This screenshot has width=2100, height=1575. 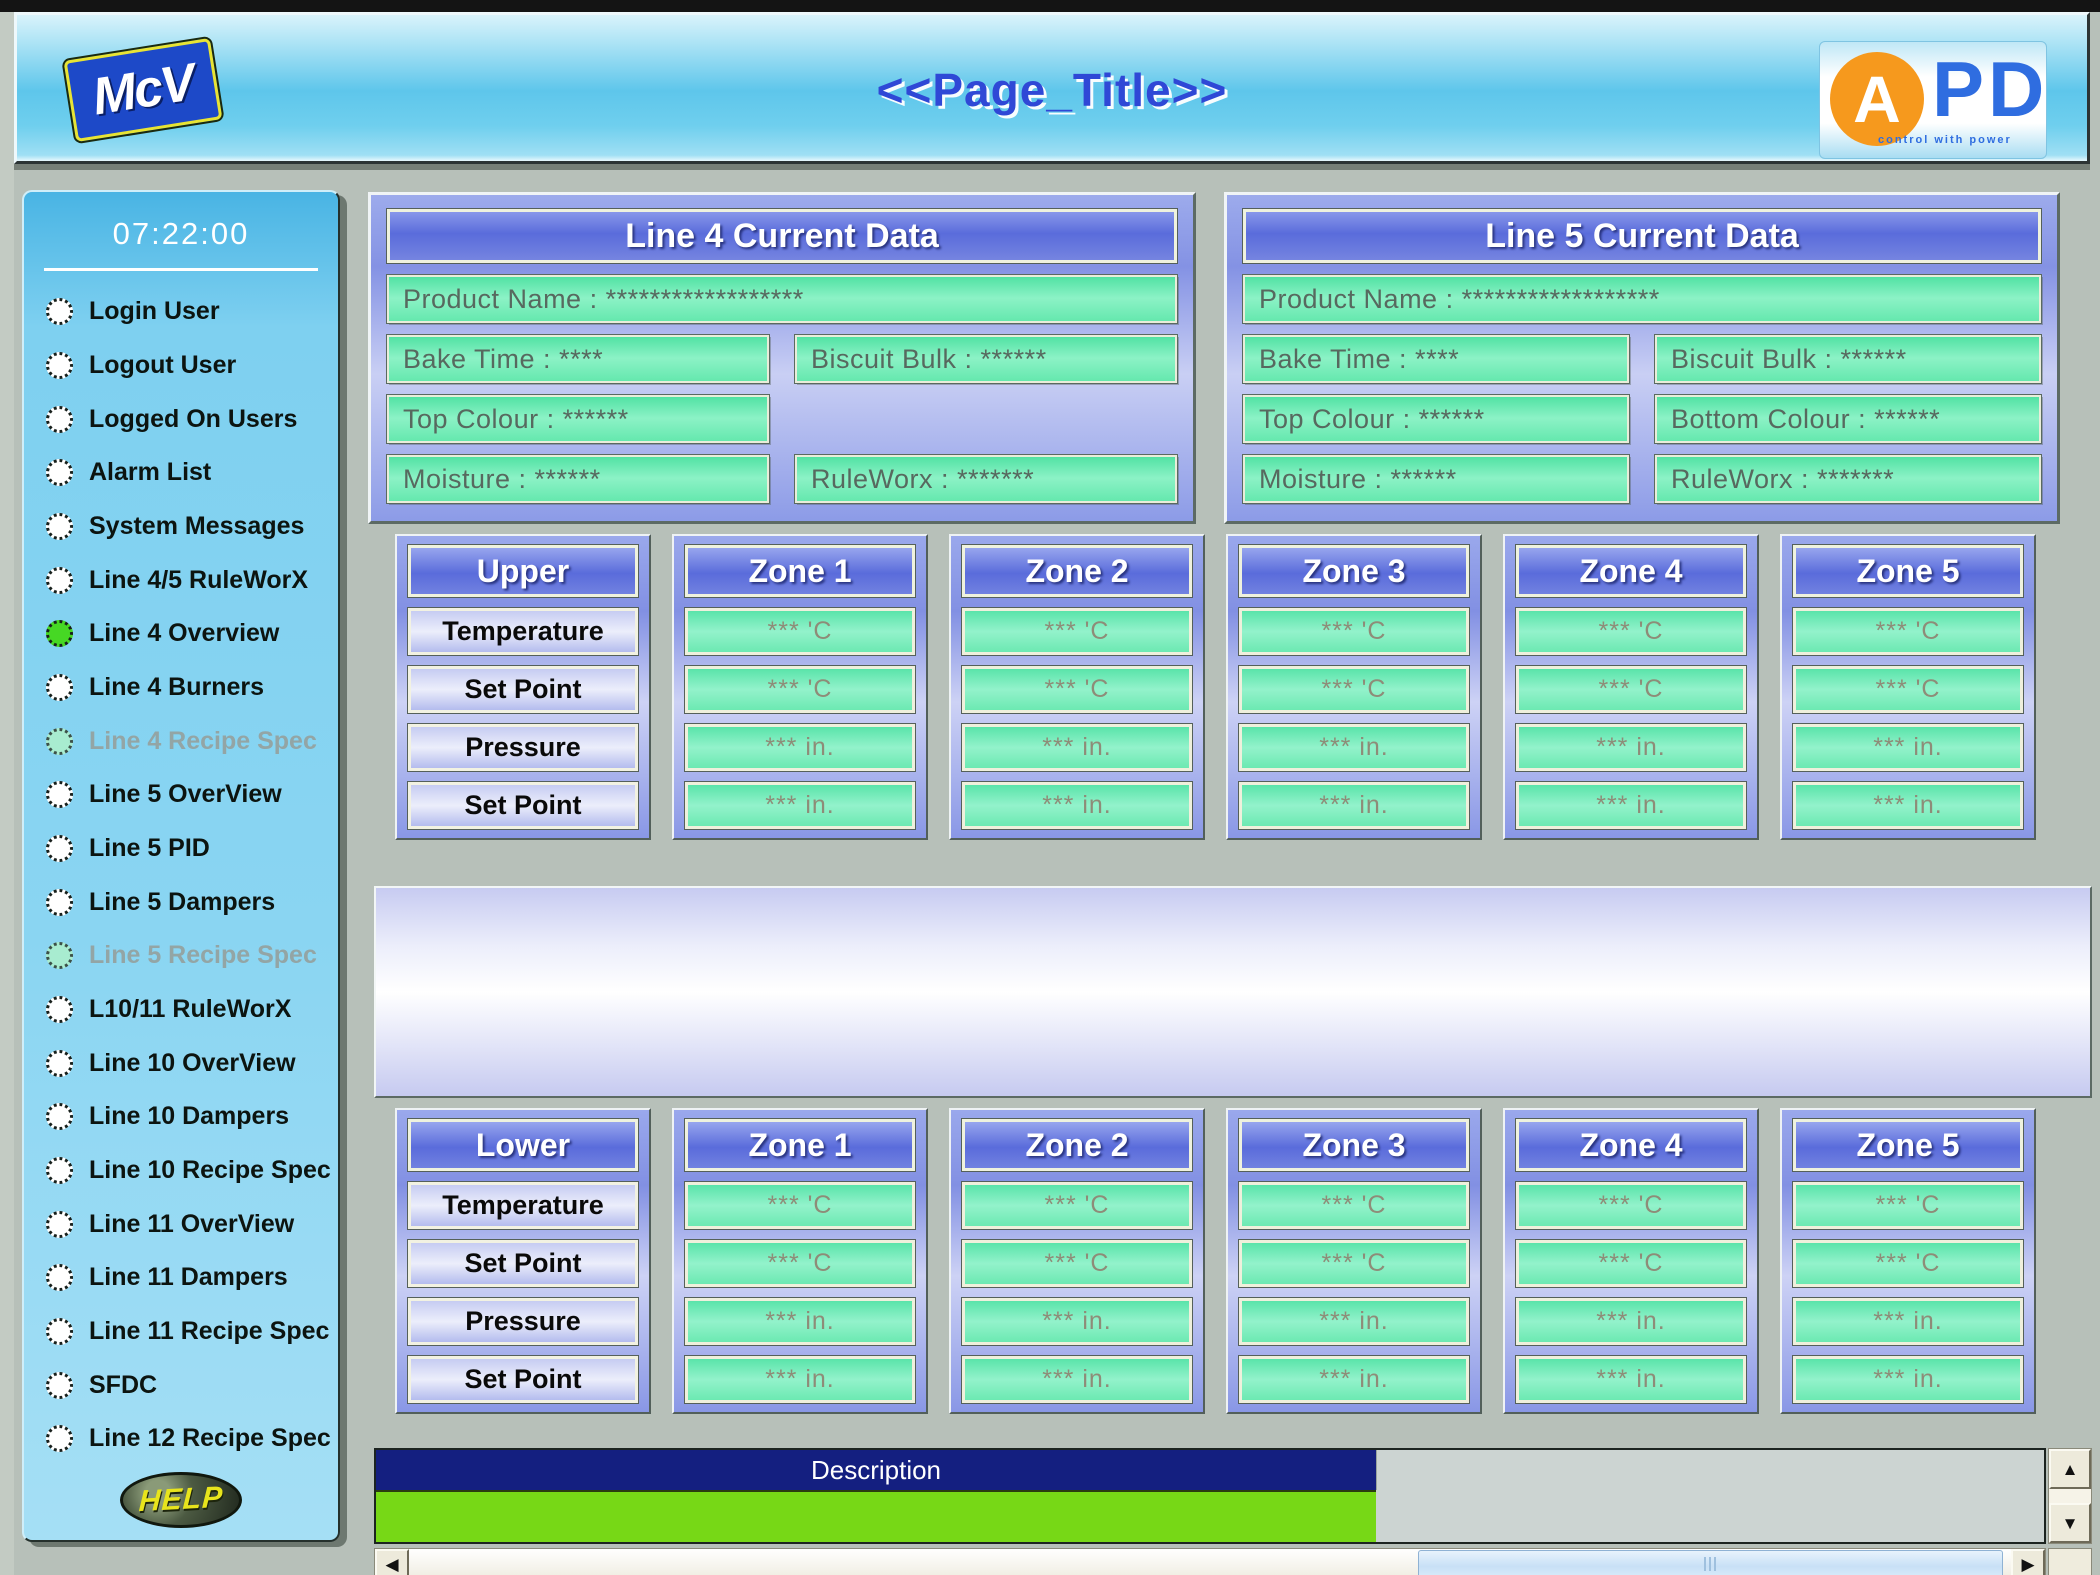 What do you see at coordinates (876, 1516) in the screenshot?
I see `selected-list-row` at bounding box center [876, 1516].